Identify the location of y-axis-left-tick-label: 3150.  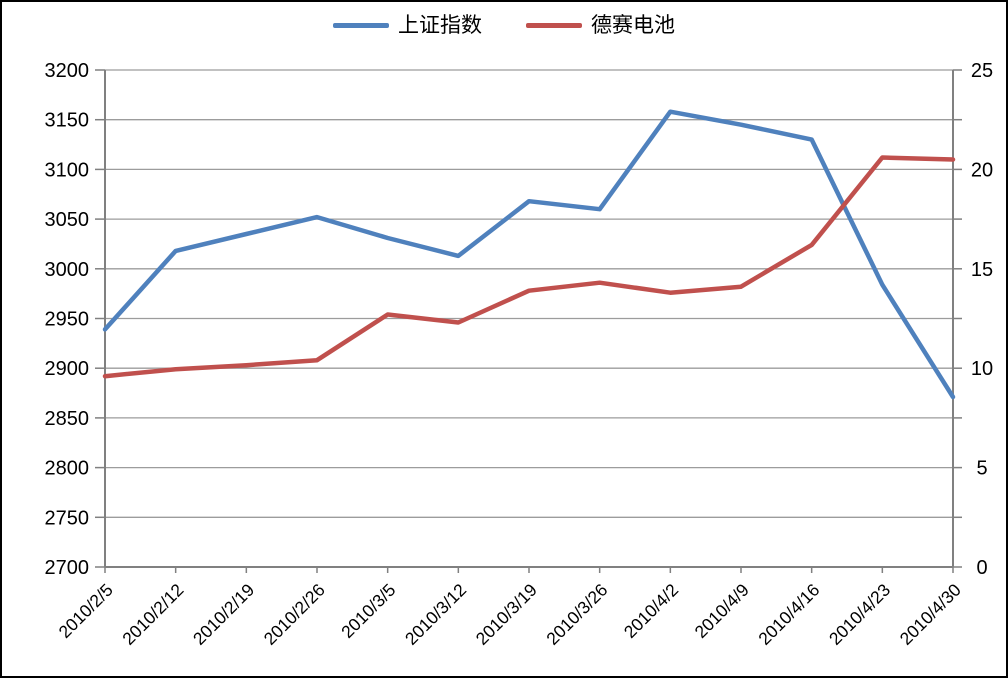
(67, 121).